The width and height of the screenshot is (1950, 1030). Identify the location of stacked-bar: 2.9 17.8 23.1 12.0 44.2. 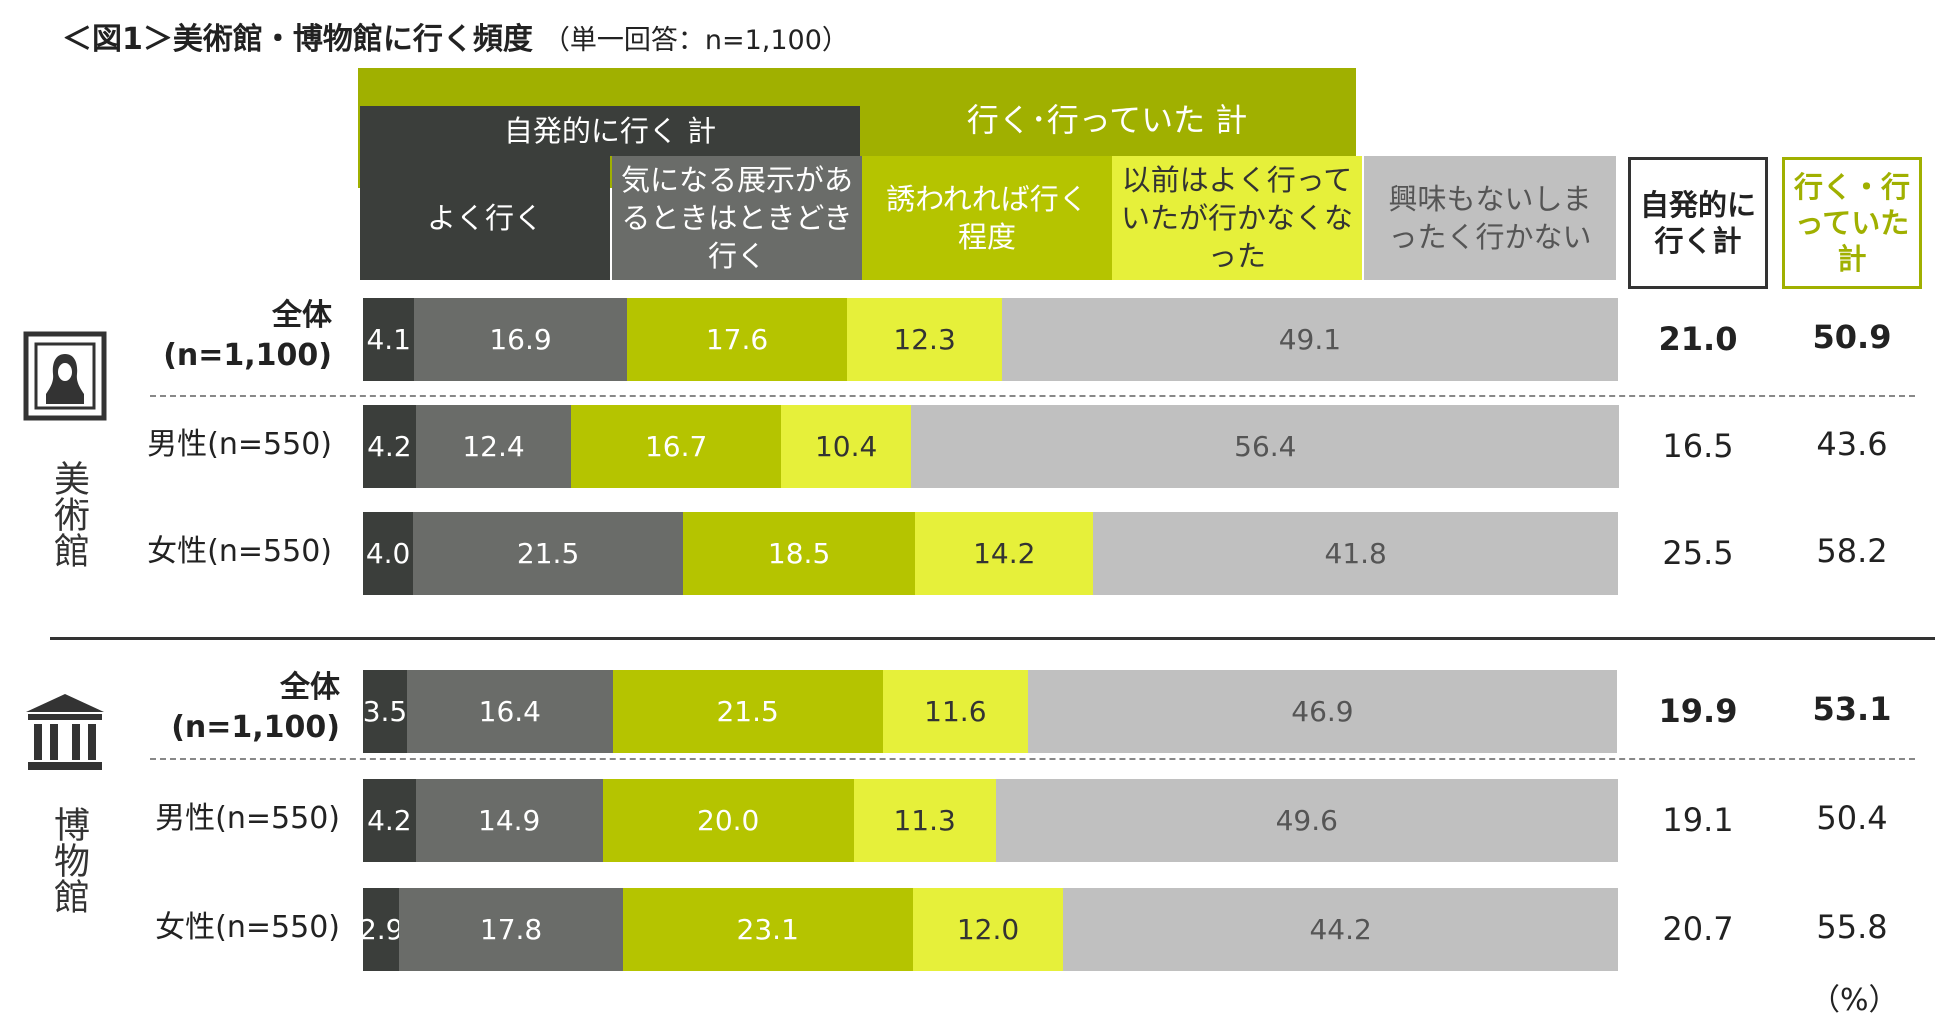
(990, 929).